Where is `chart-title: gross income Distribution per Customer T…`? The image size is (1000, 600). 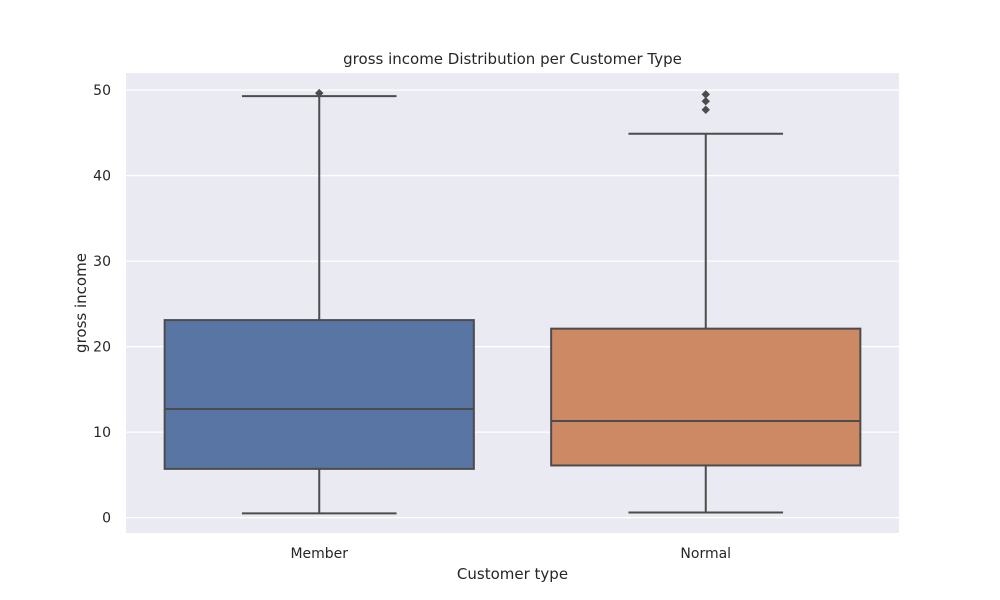 chart-title: gross income Distribution per Customer T… is located at coordinates (512, 59).